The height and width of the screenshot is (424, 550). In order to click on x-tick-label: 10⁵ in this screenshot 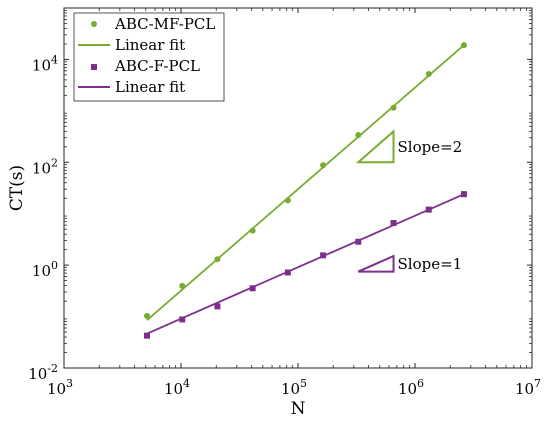, I will do `click(294, 387)`.